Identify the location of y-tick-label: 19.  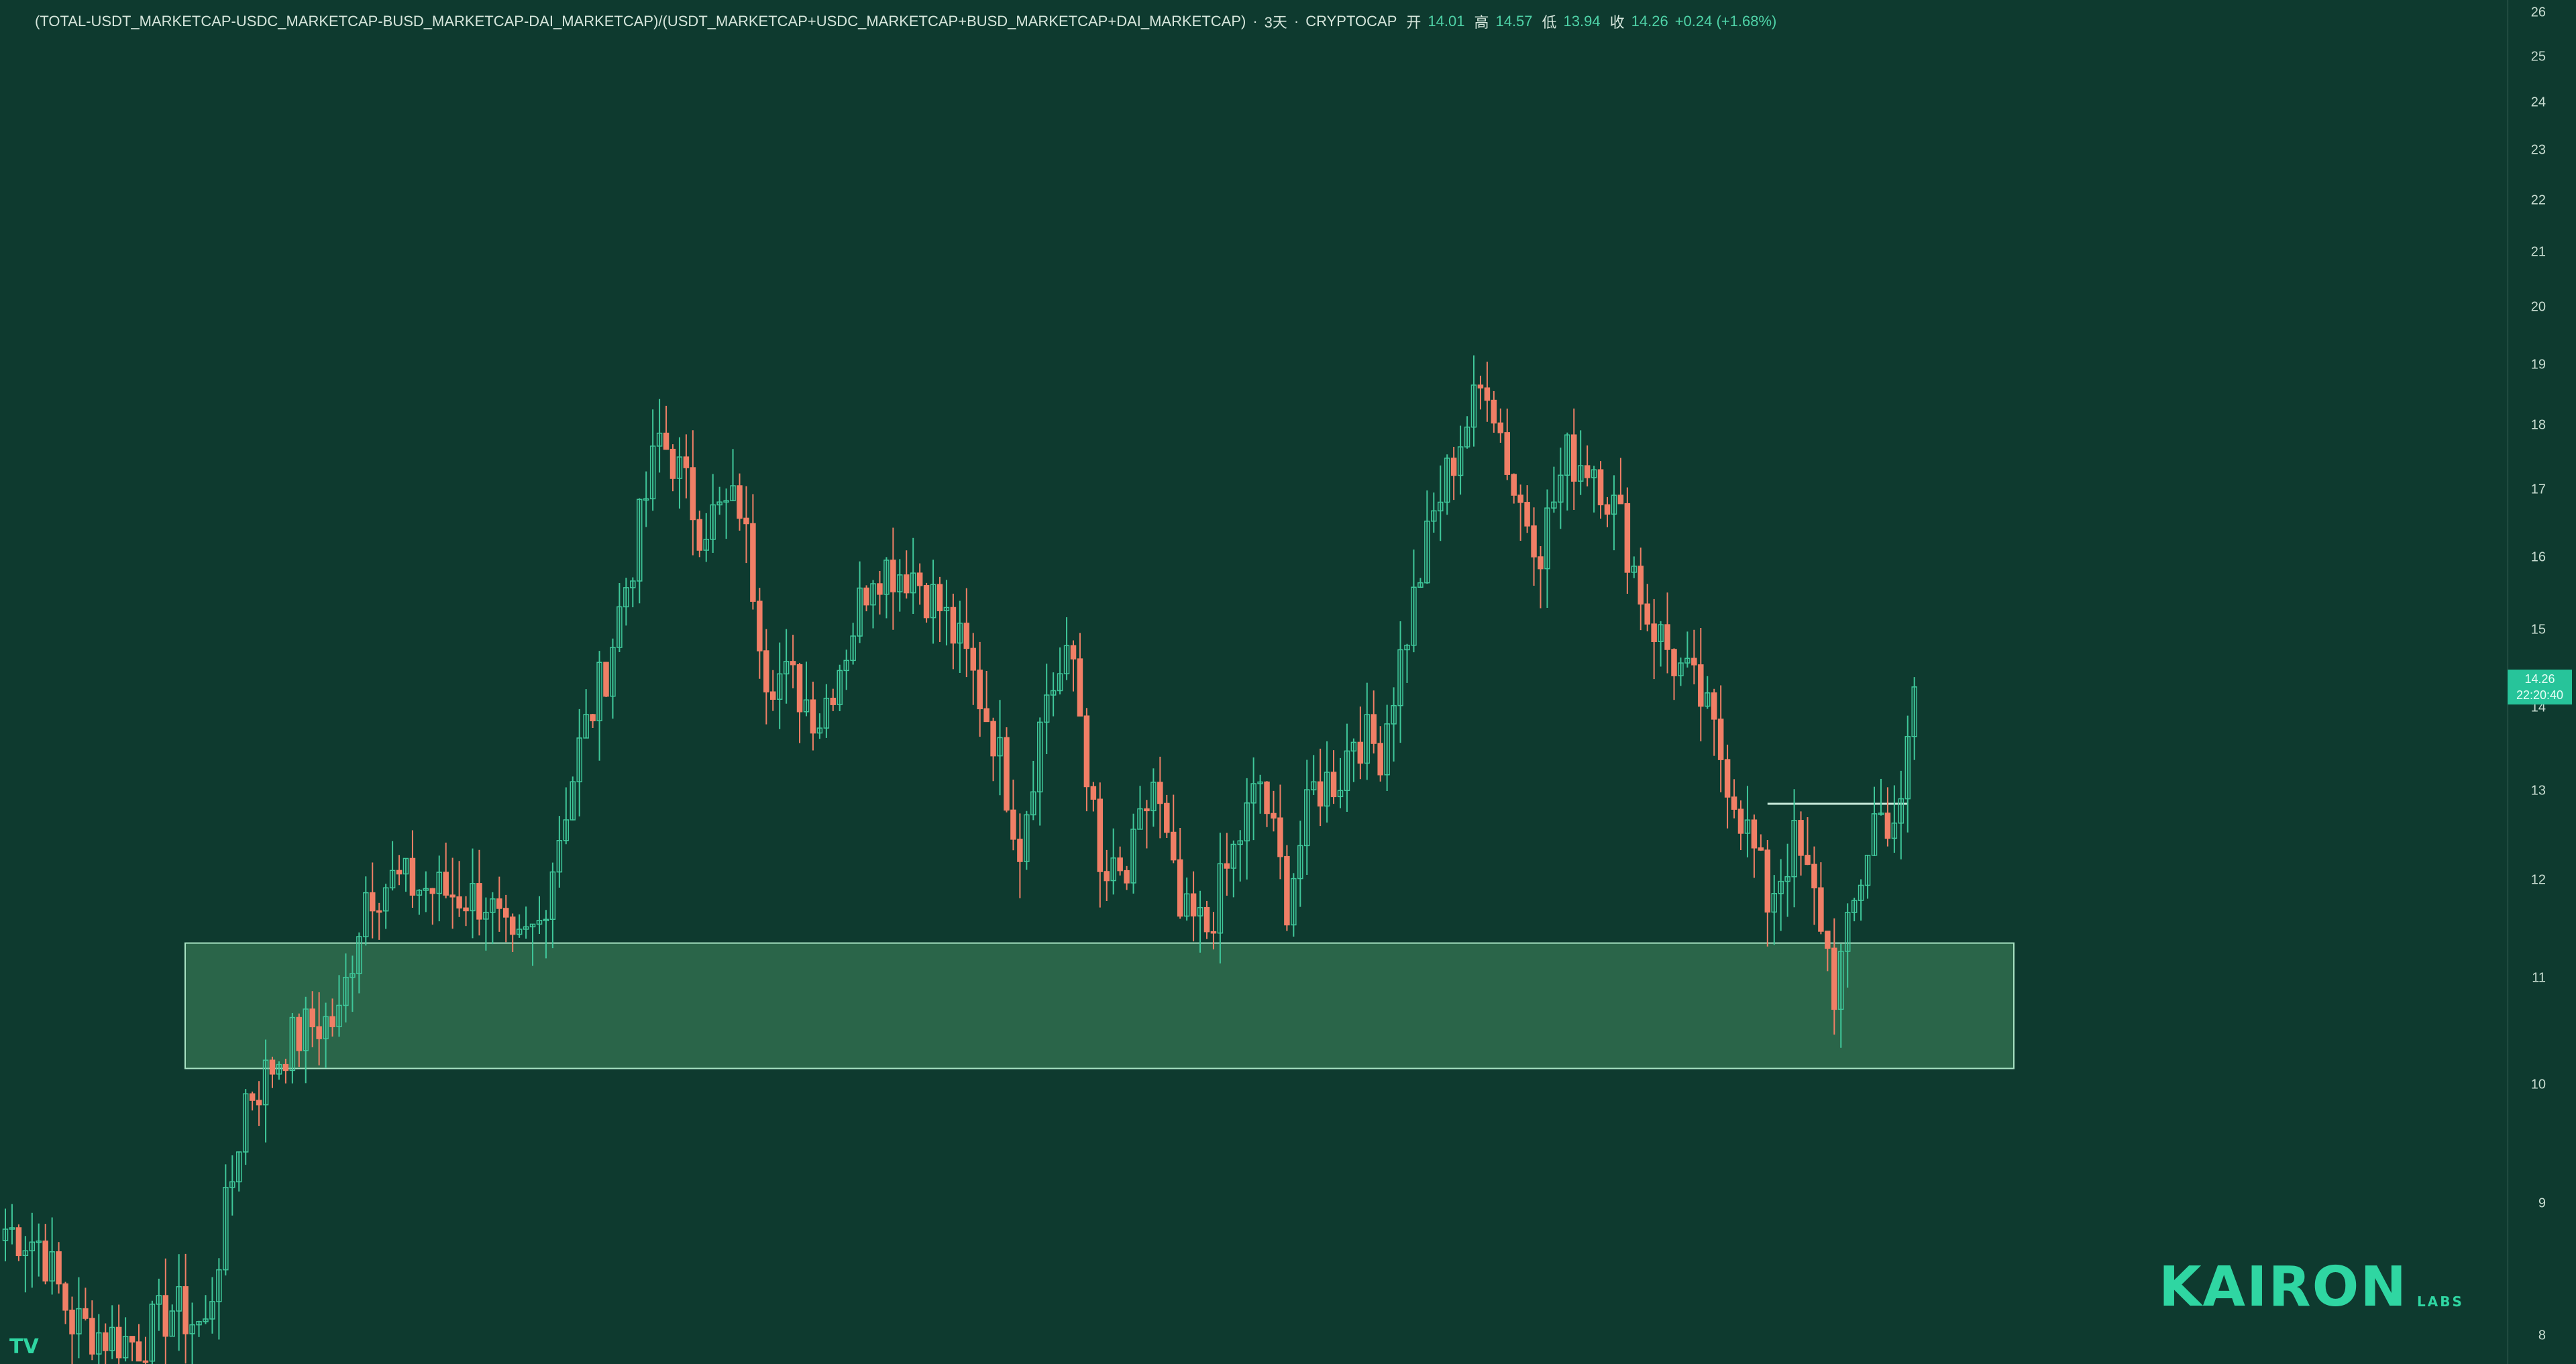
(2538, 364).